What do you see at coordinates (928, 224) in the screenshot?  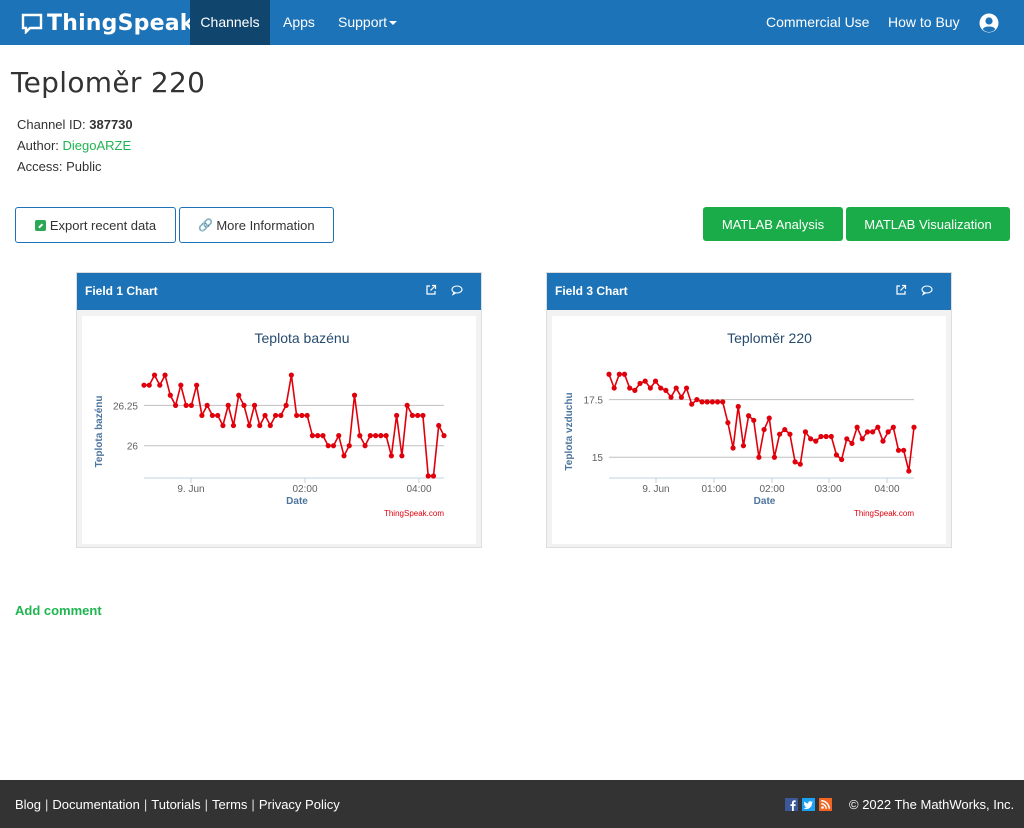 I see `matlab-visualization-button: MATLAB Visualization` at bounding box center [928, 224].